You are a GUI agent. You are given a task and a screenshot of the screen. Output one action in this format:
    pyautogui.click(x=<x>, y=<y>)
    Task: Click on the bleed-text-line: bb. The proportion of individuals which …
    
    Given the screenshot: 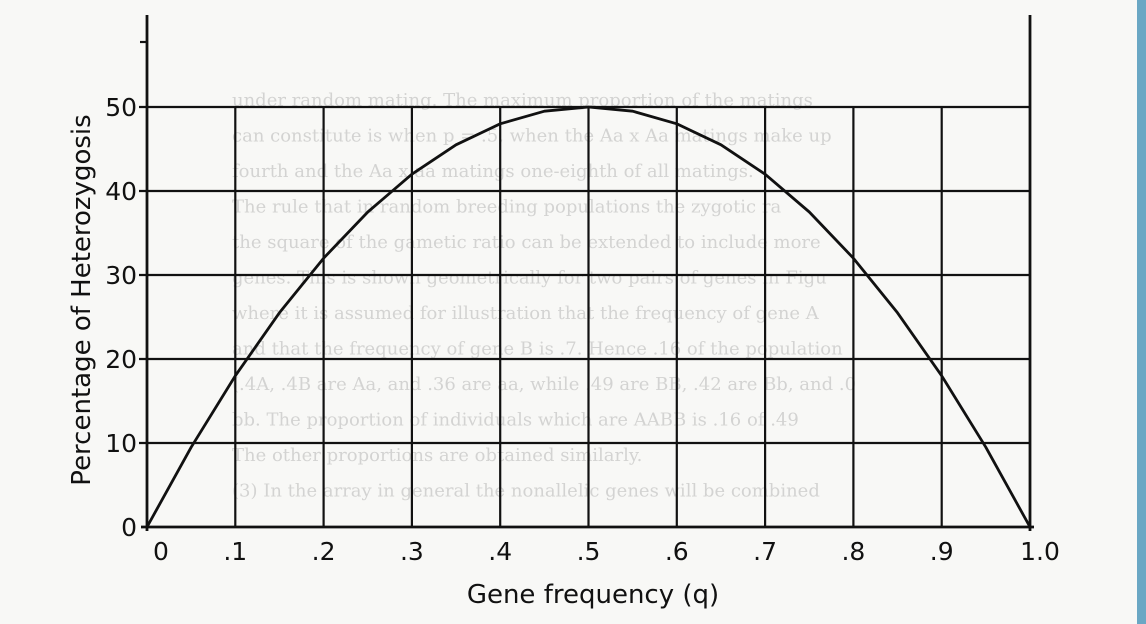 What is the action you would take?
    pyautogui.click(x=515, y=420)
    